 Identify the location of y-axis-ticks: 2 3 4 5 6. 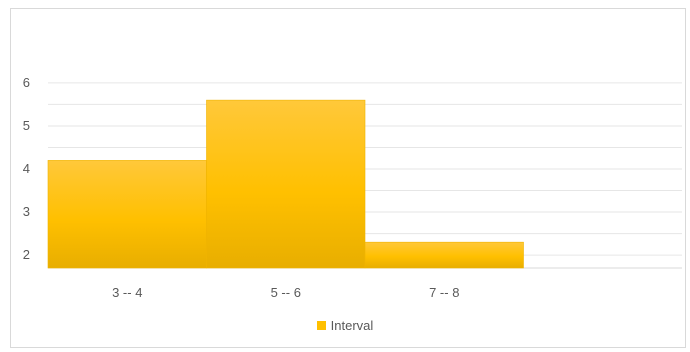
(26, 168).